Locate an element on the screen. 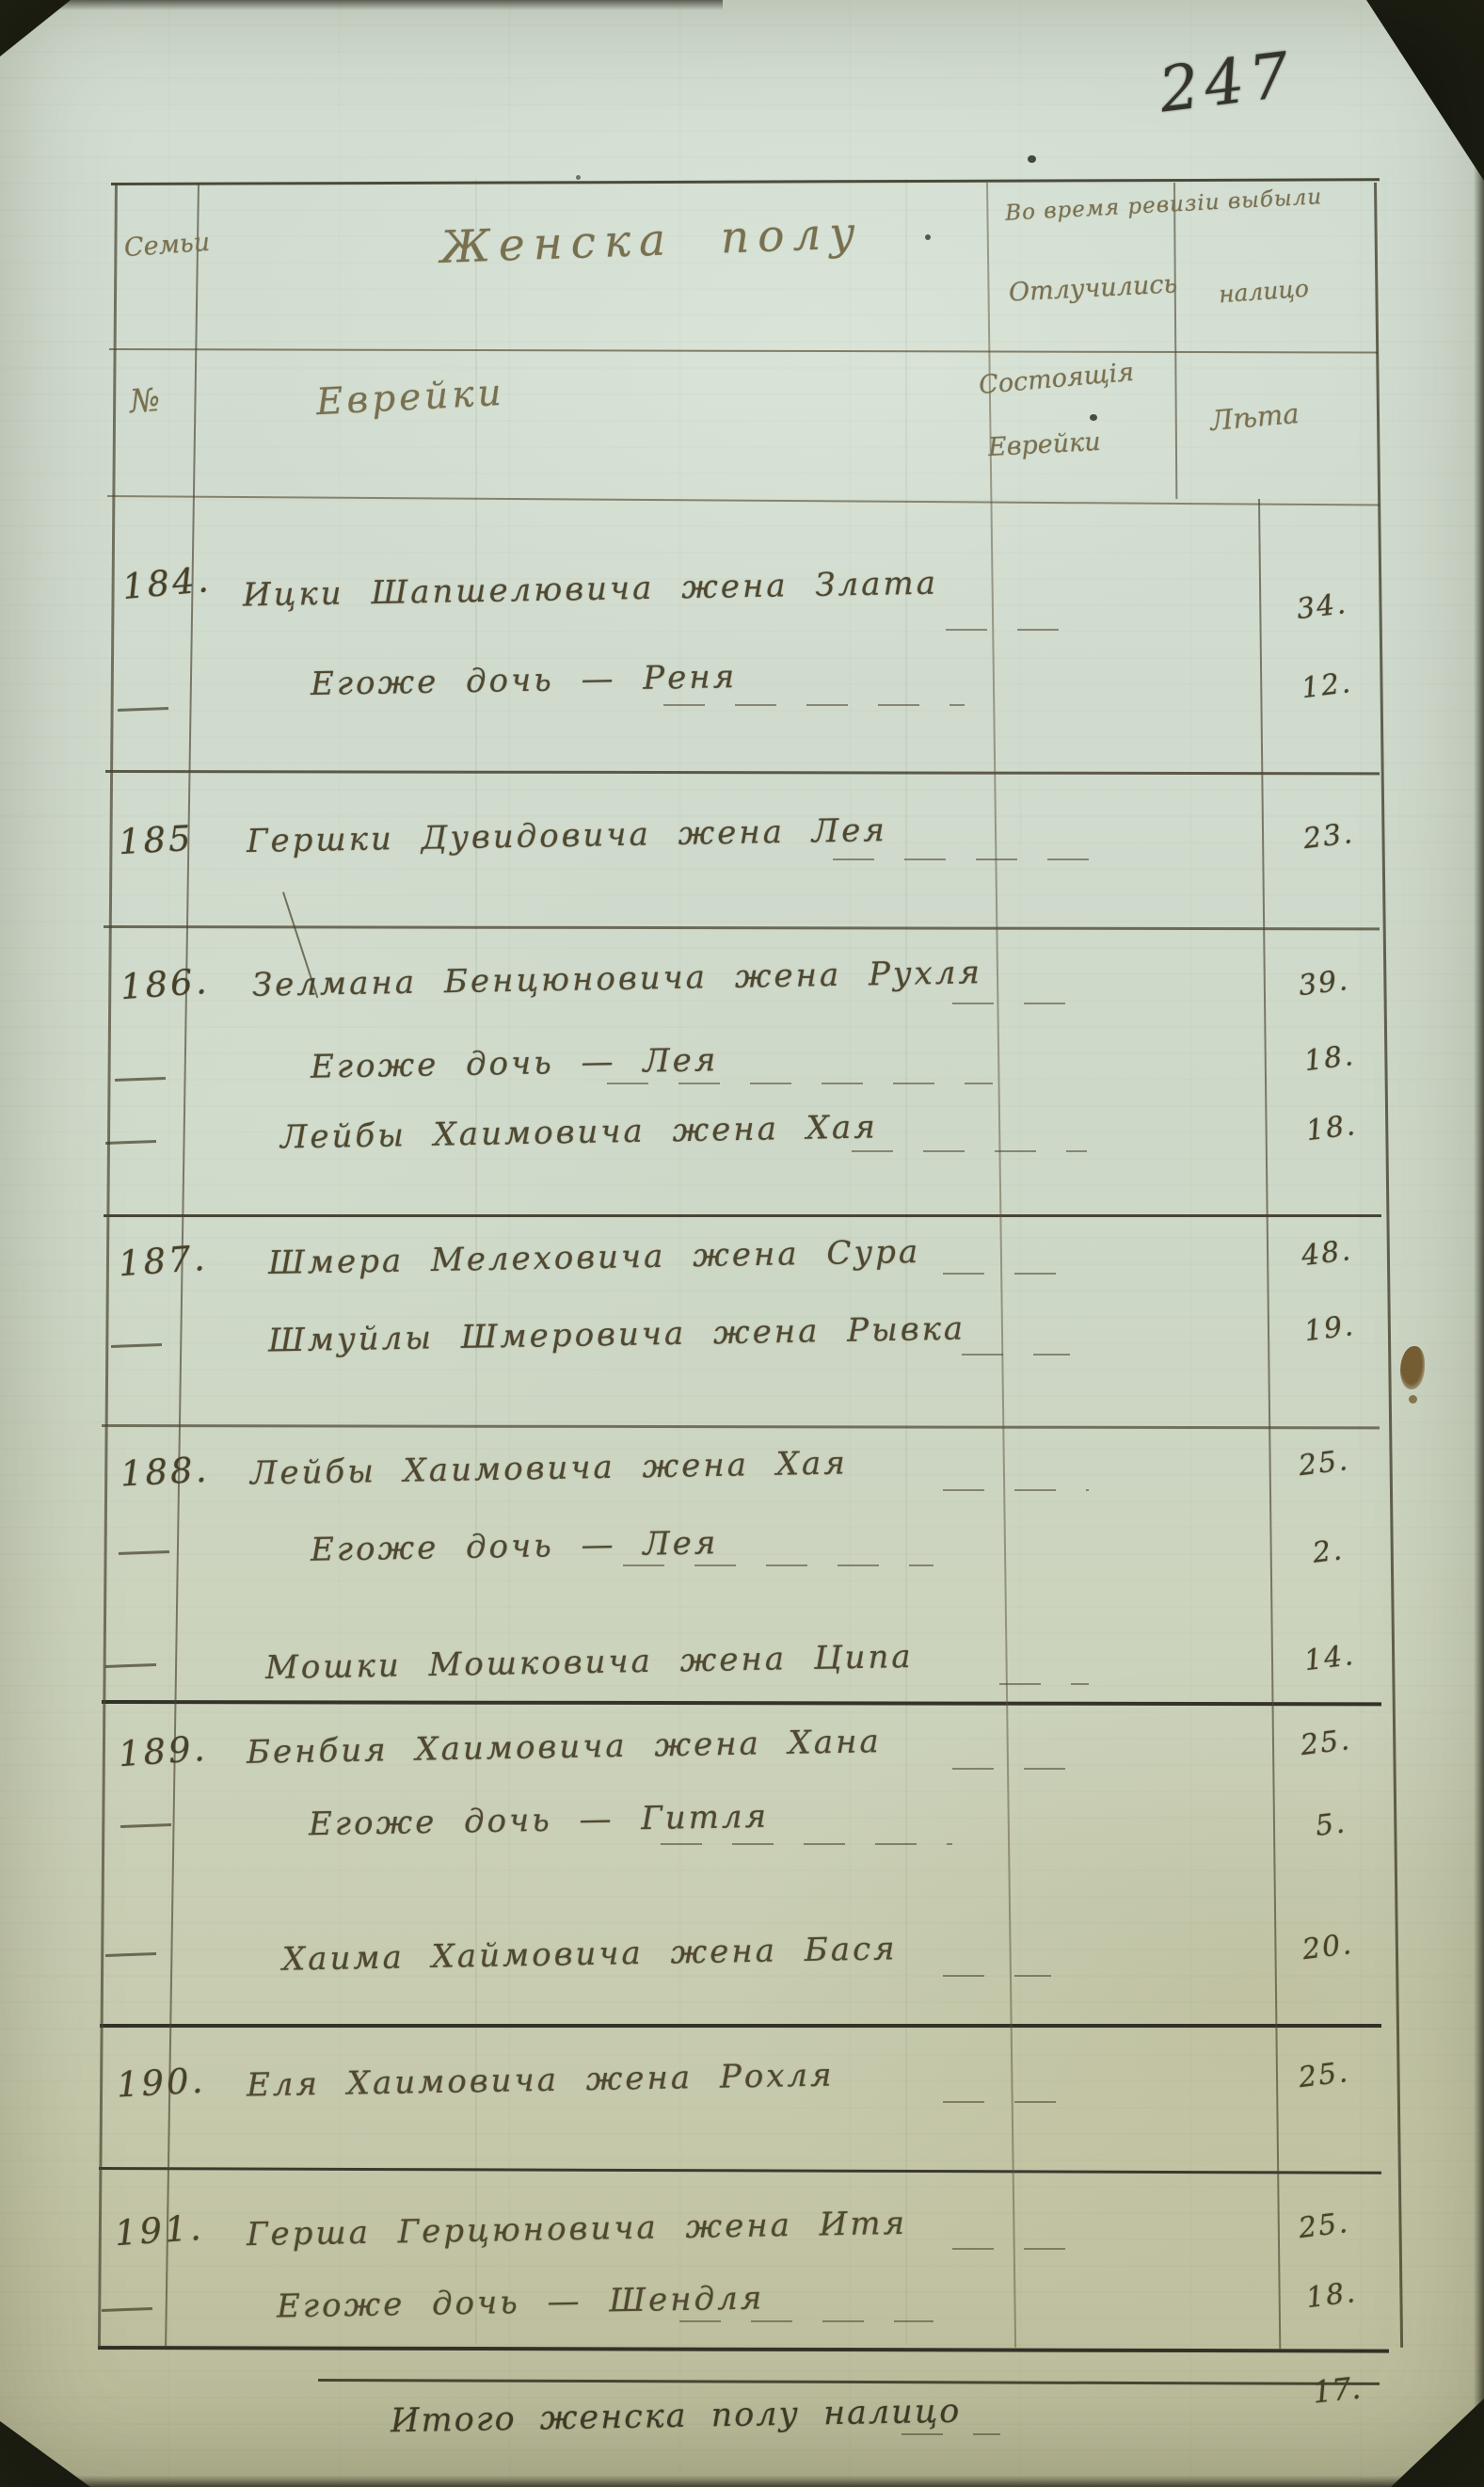  family-number: 189. is located at coordinates (163, 1751).